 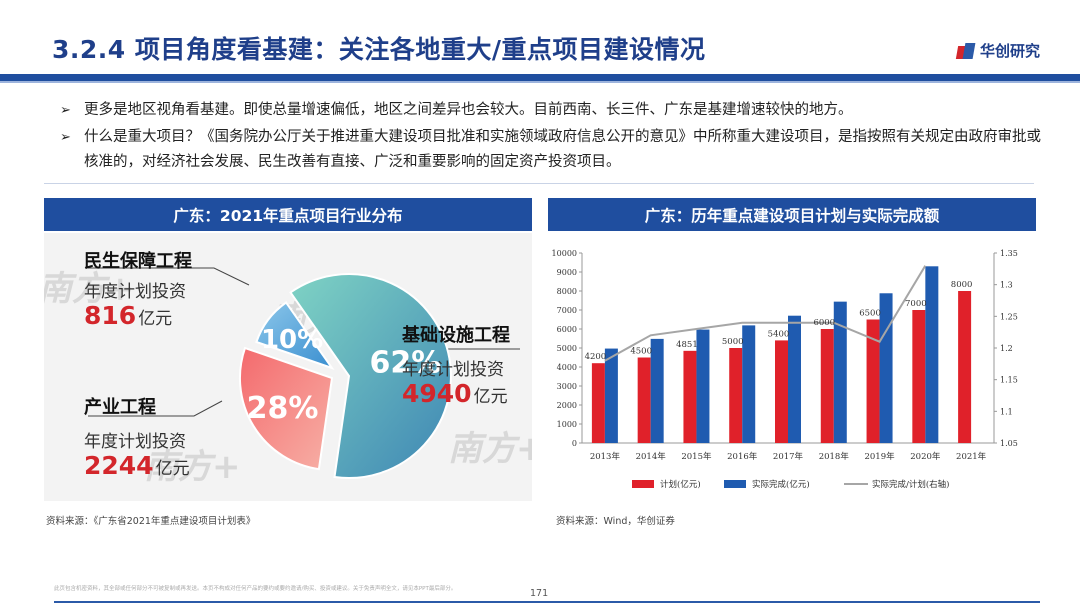 I want to click on x-tick-label: 2018年, so click(x=834, y=456).